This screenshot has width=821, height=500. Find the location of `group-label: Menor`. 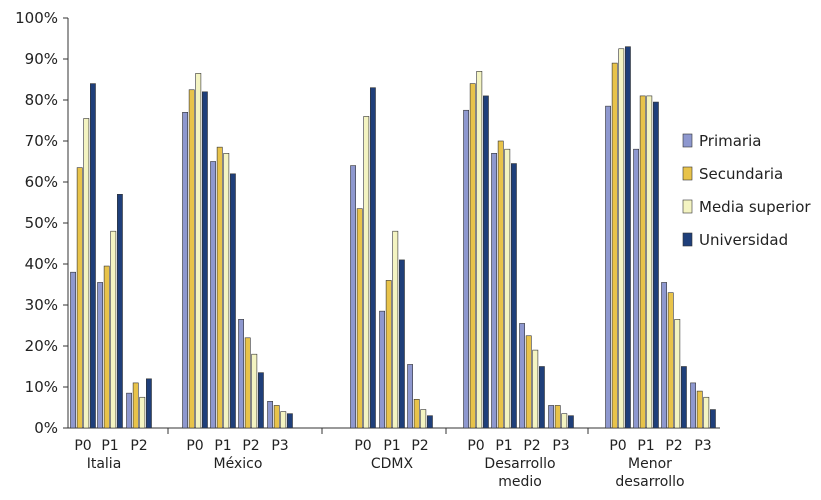

group-label: Menor is located at coordinates (650, 464).